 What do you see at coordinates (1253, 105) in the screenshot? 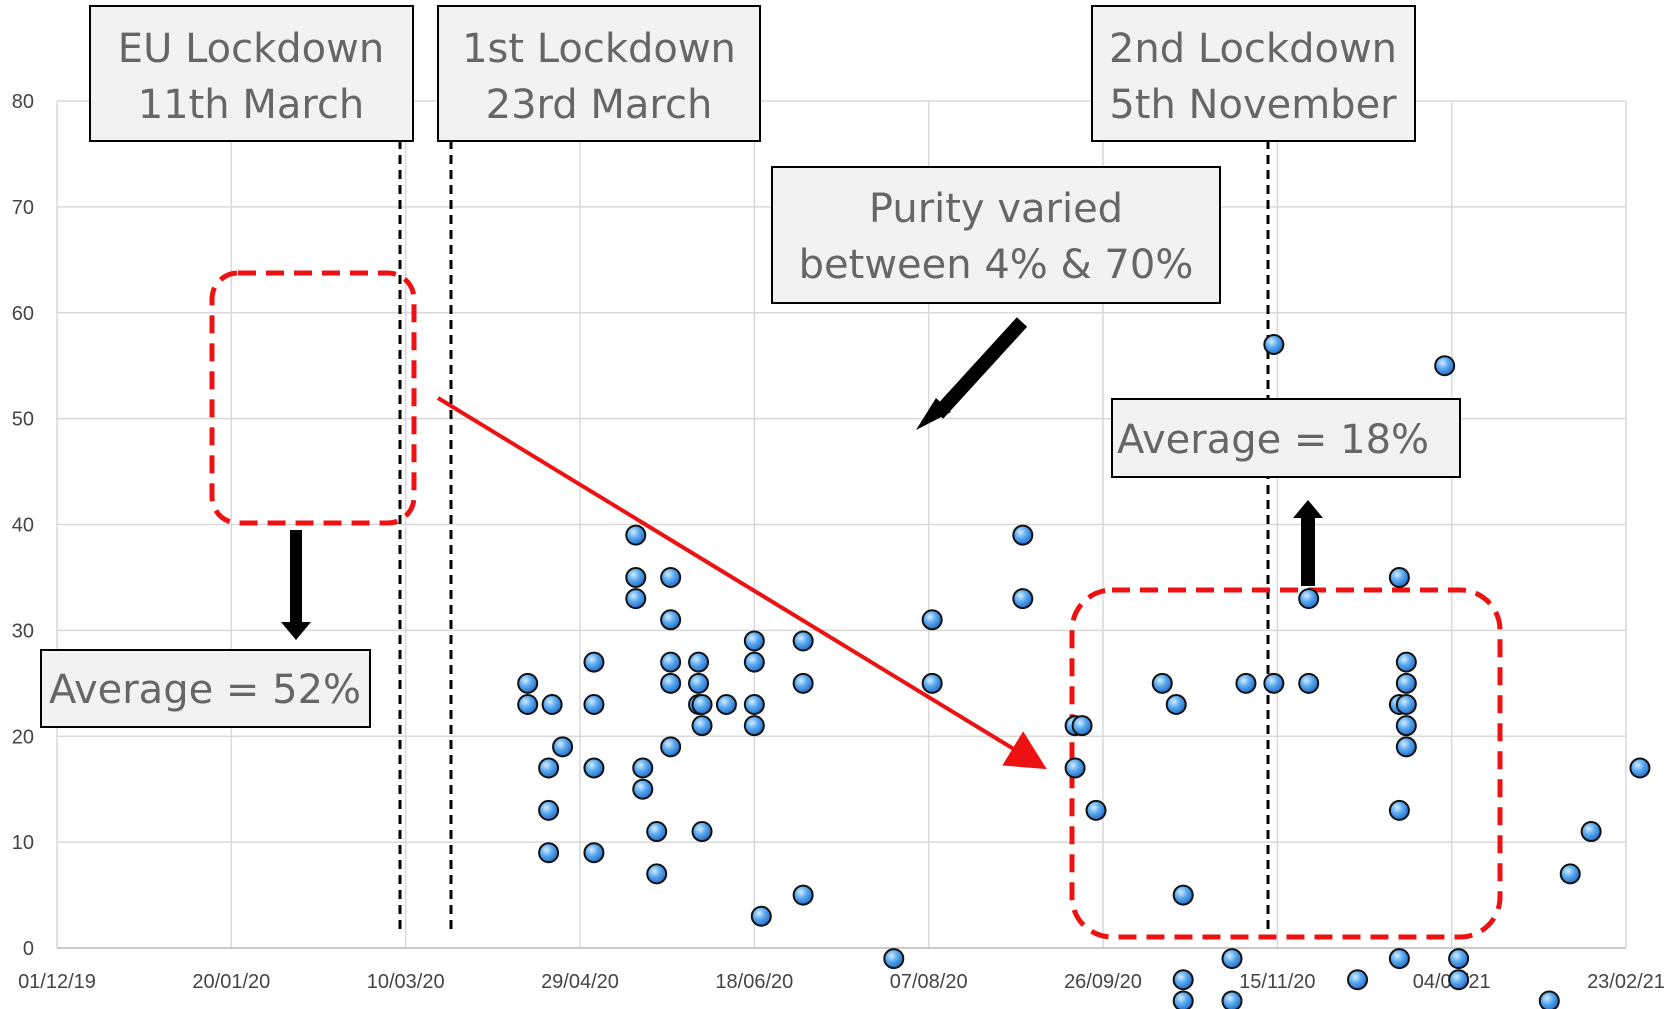
I see `second-lockdown-date: 5th November` at bounding box center [1253, 105].